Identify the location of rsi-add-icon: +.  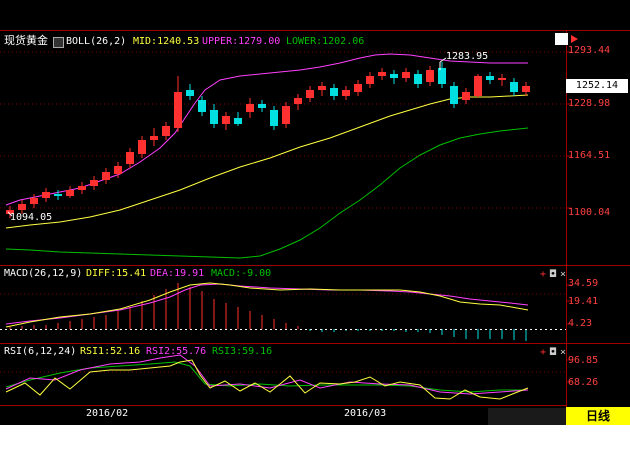
(543, 352).